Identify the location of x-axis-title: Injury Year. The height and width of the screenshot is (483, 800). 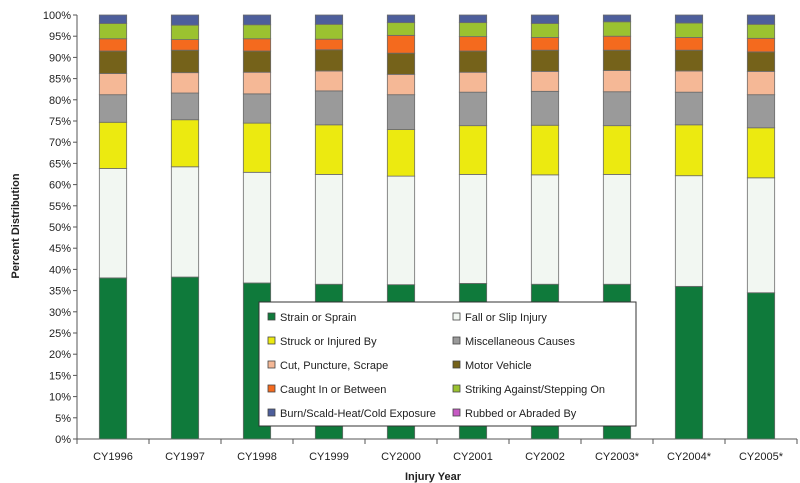
(433, 477).